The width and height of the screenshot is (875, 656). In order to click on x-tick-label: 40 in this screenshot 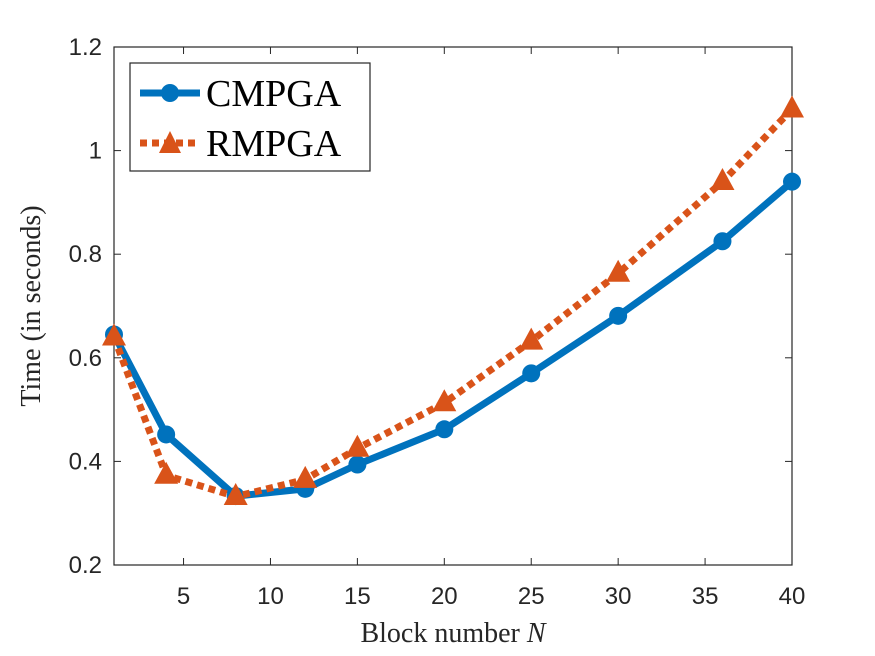, I will do `click(792, 596)`.